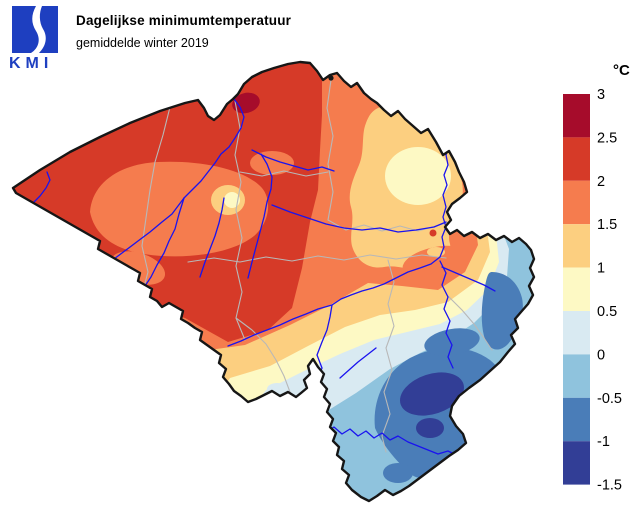 The width and height of the screenshot is (640, 507). What do you see at coordinates (446, 314) in the screenshot?
I see `river-ourthe` at bounding box center [446, 314].